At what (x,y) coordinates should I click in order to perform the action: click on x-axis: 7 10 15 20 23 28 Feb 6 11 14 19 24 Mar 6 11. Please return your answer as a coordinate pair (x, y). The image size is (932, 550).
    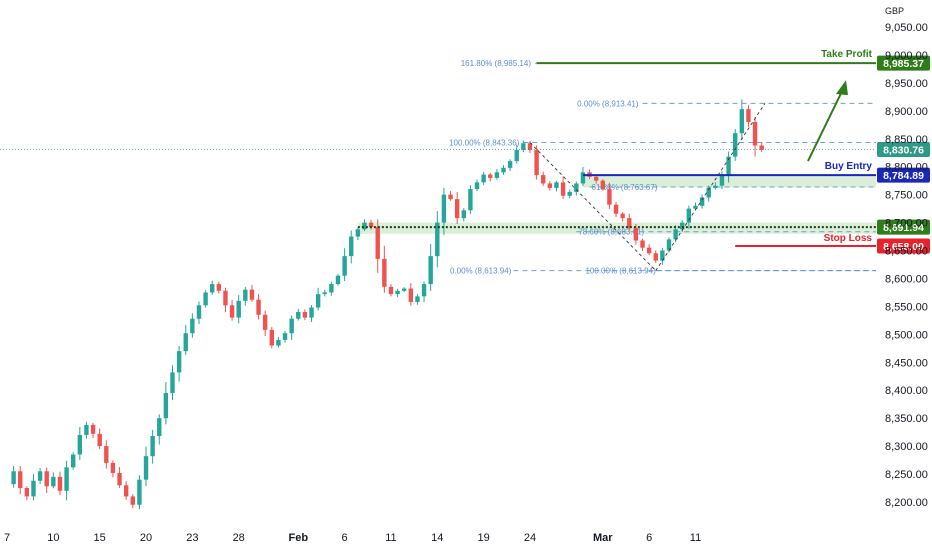
    Looking at the image, I should click on (352, 538).